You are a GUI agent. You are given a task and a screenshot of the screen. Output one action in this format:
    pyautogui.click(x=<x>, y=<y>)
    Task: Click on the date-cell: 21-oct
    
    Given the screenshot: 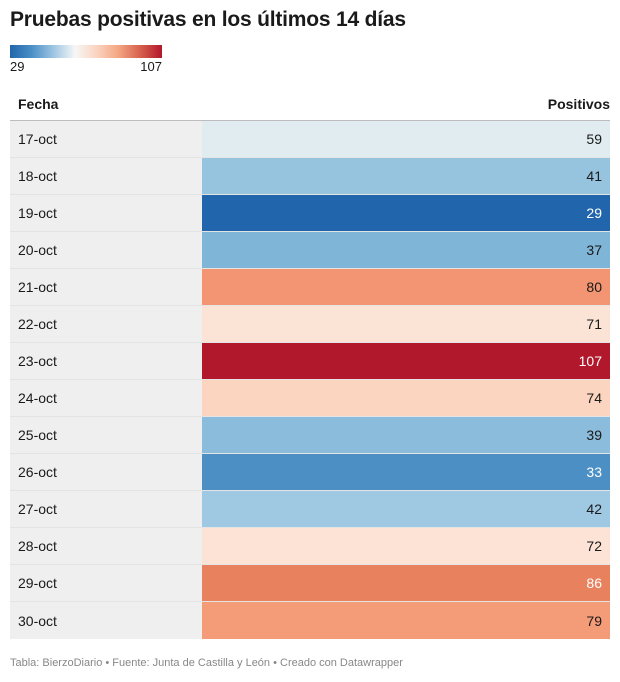 What is the action you would take?
    pyautogui.click(x=106, y=287)
    